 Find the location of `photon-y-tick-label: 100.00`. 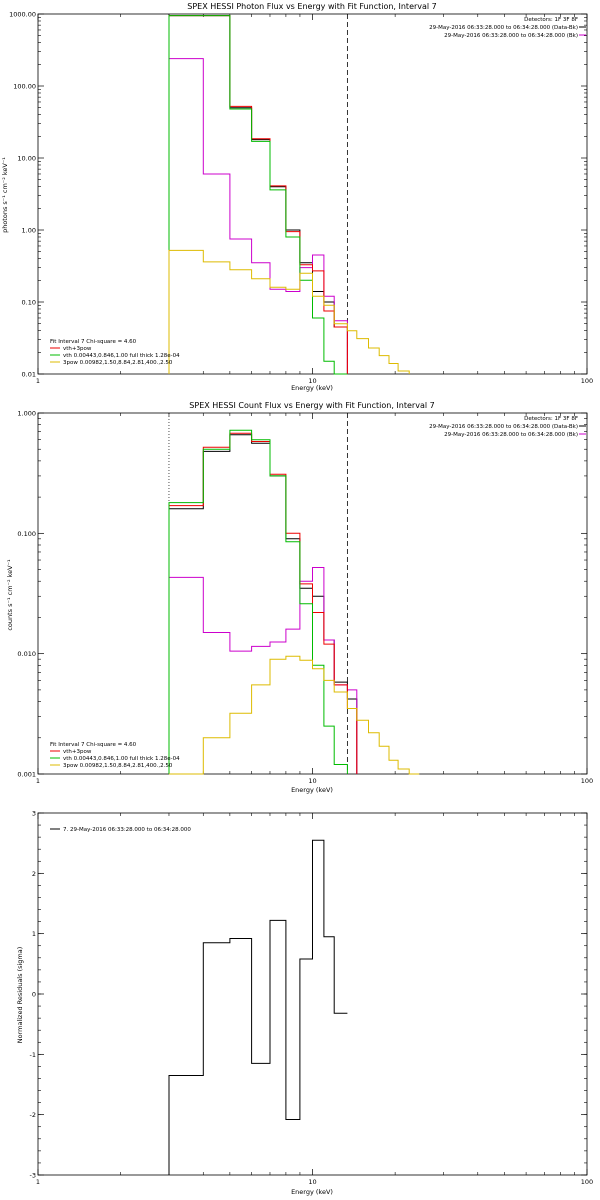

photon-y-tick-label: 100.00 is located at coordinates (24, 87).